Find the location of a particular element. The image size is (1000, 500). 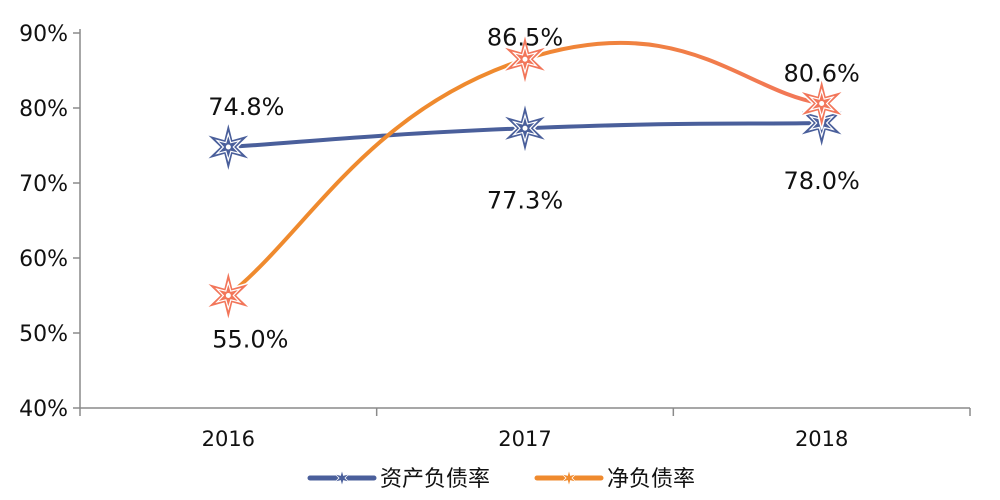

y-tick-label: 90% is located at coordinates (43, 34).